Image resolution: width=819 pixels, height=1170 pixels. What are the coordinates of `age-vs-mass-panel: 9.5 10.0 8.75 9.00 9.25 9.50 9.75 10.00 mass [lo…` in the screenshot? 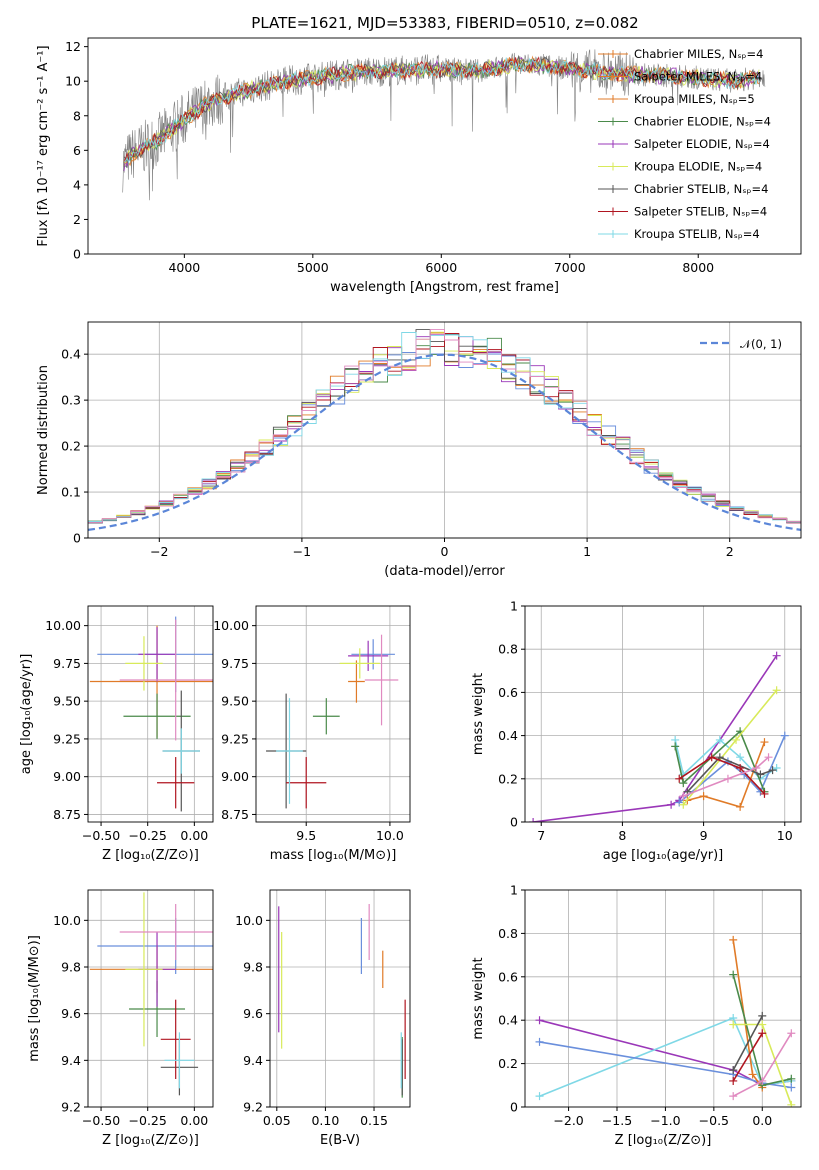 It's located at (312, 734).